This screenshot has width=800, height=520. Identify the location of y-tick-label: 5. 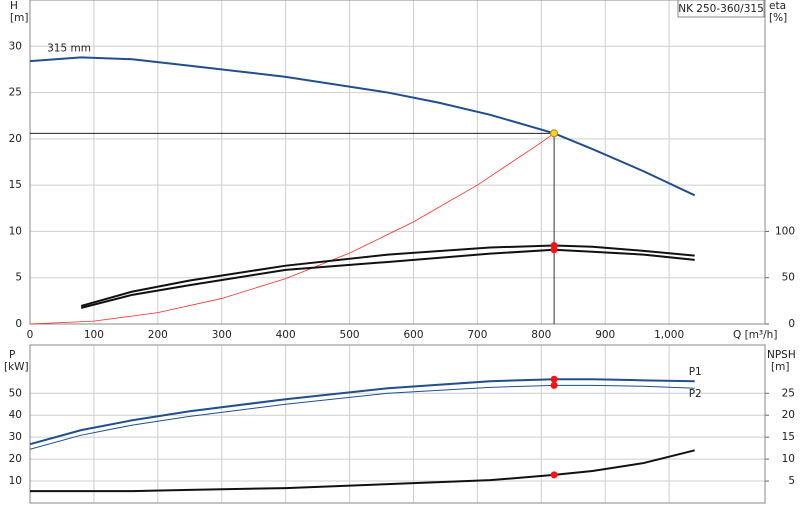
(18, 278).